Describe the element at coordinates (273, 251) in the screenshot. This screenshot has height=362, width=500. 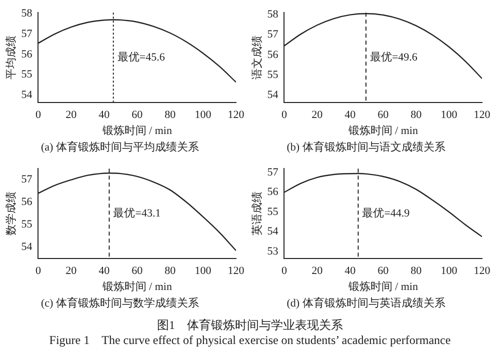
I see `y-tick-label: 53` at that location.